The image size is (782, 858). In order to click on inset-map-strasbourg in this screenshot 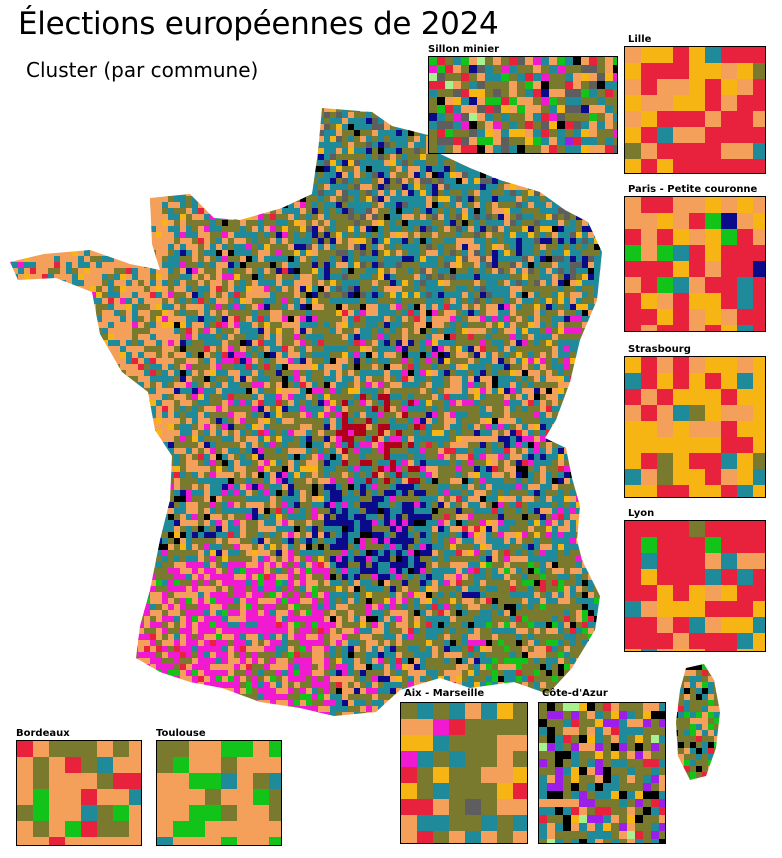, I will do `click(695, 427)`.